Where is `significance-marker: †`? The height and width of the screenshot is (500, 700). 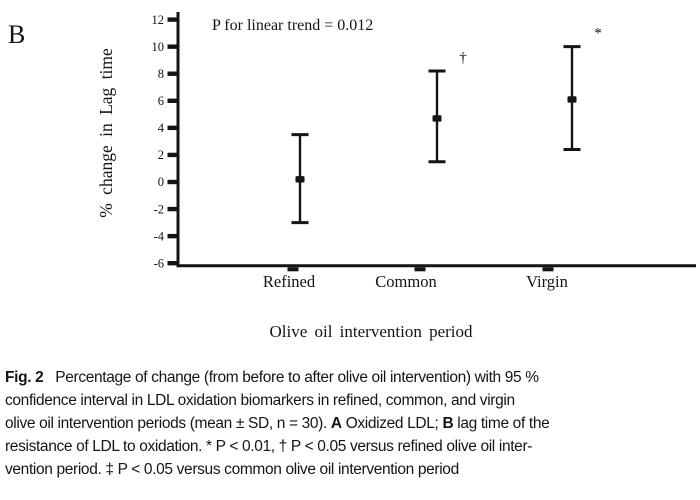 significance-marker: † is located at coordinates (463, 58).